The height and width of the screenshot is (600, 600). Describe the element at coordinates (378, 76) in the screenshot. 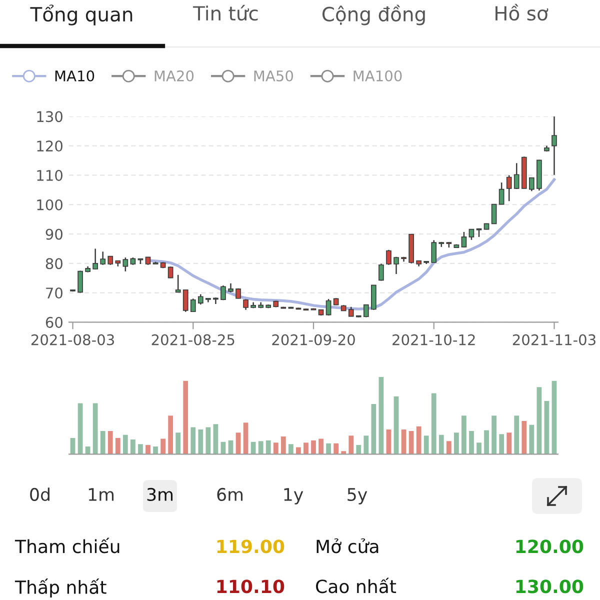

I see `legend-label: MA100` at that location.